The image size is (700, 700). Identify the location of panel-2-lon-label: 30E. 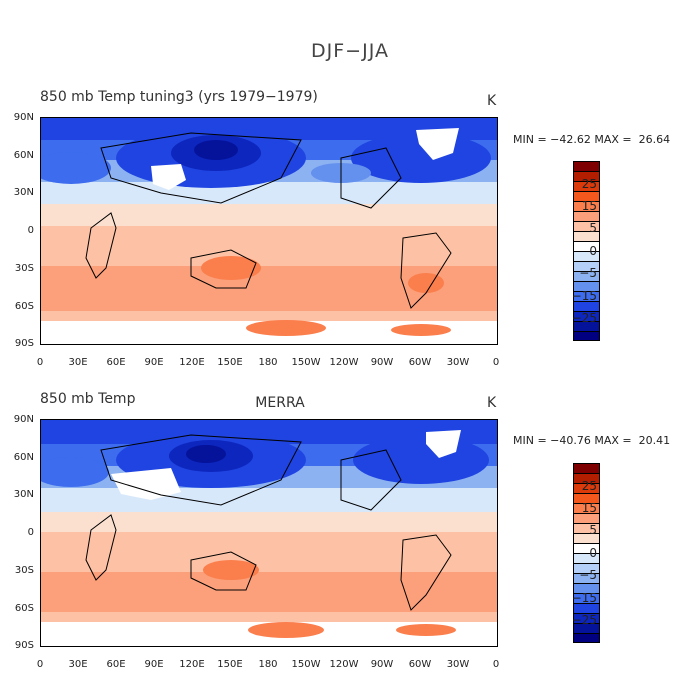
(78, 664).